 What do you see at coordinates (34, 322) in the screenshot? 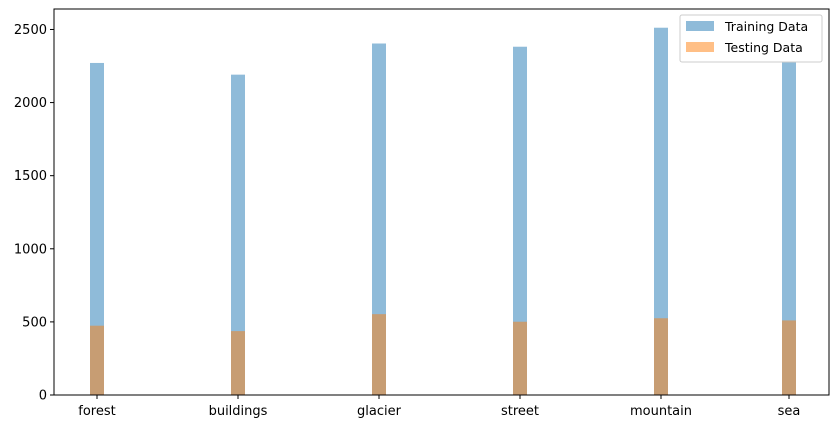
I see `y-tick-label: 500` at bounding box center [34, 322].